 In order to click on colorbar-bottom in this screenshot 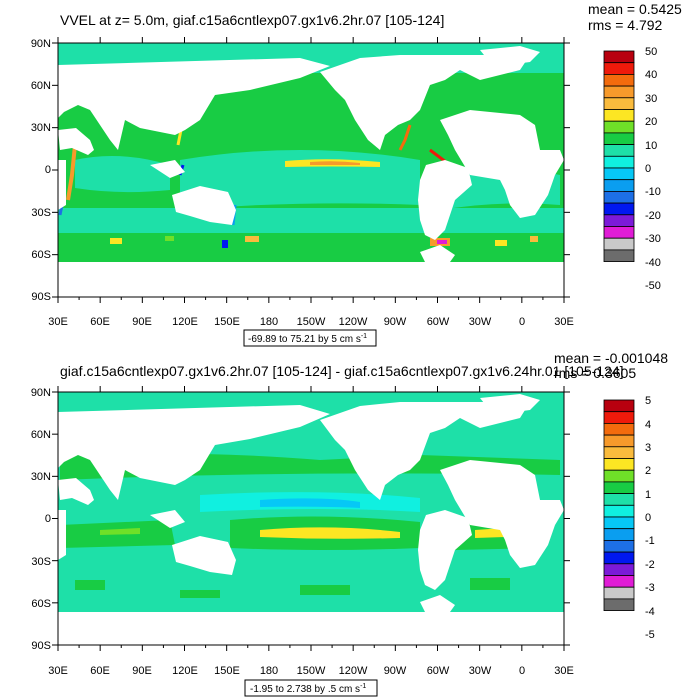, I will do `click(619, 505)`.